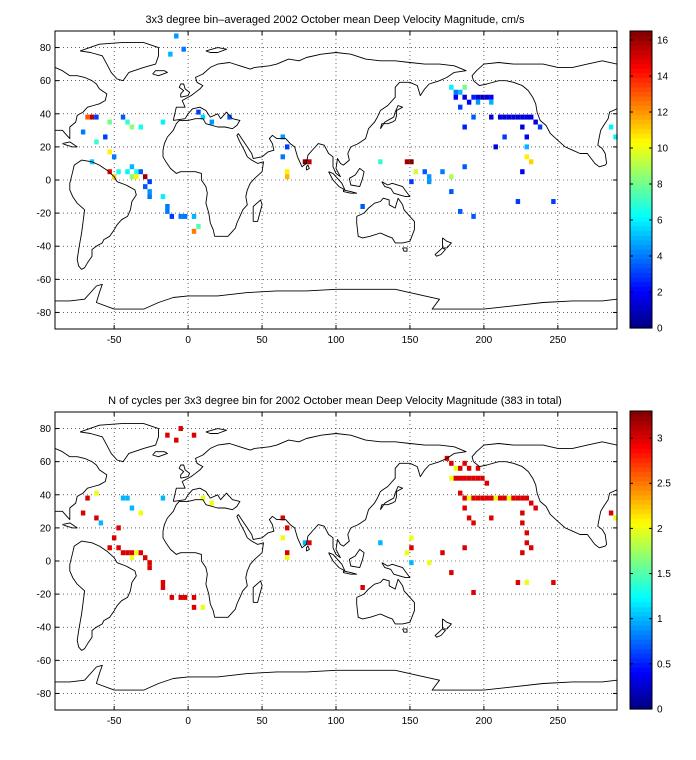  Describe the element at coordinates (660, 221) in the screenshot. I see `colorbar-tick-label: 6` at that location.